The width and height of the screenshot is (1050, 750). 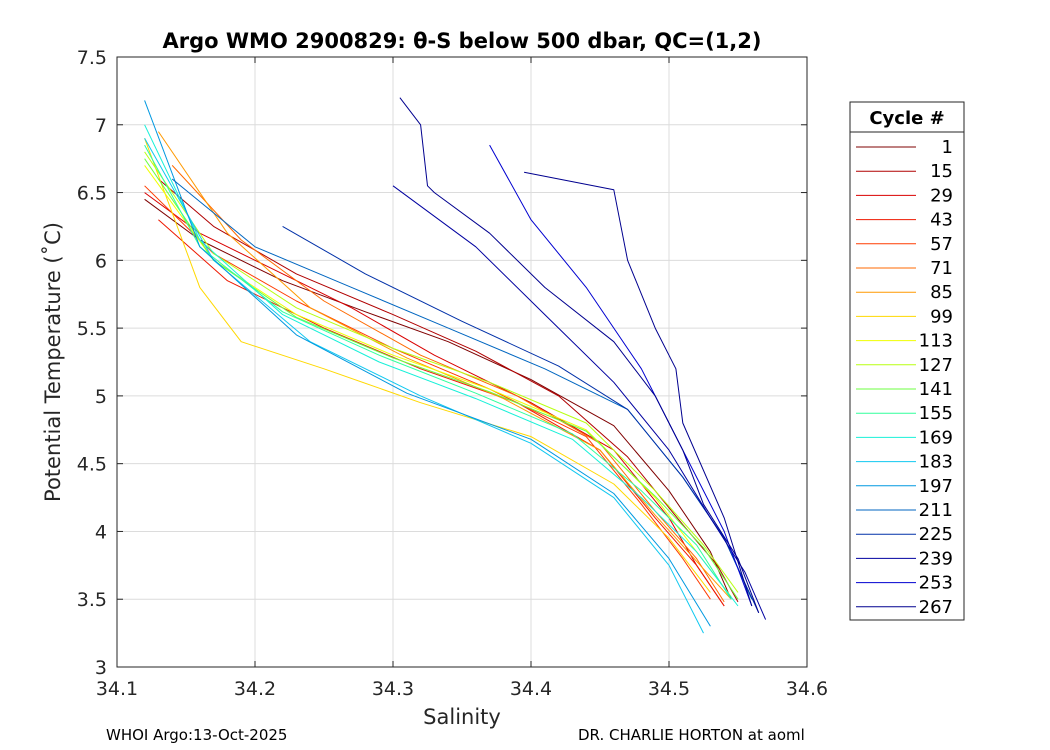 I want to click on legend-label-57: 57, so click(x=941, y=244).